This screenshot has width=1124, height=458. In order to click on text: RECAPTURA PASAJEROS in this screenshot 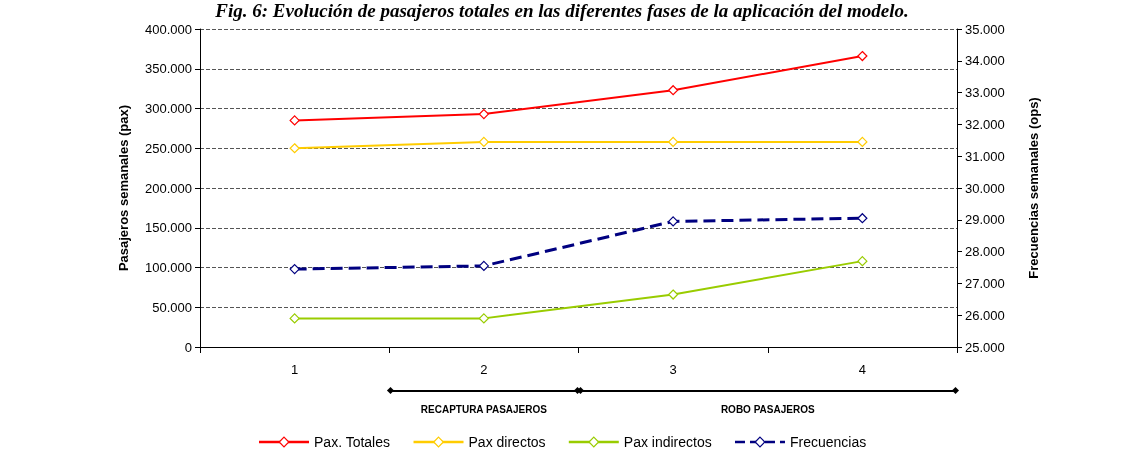, I will do `click(483, 409)`.